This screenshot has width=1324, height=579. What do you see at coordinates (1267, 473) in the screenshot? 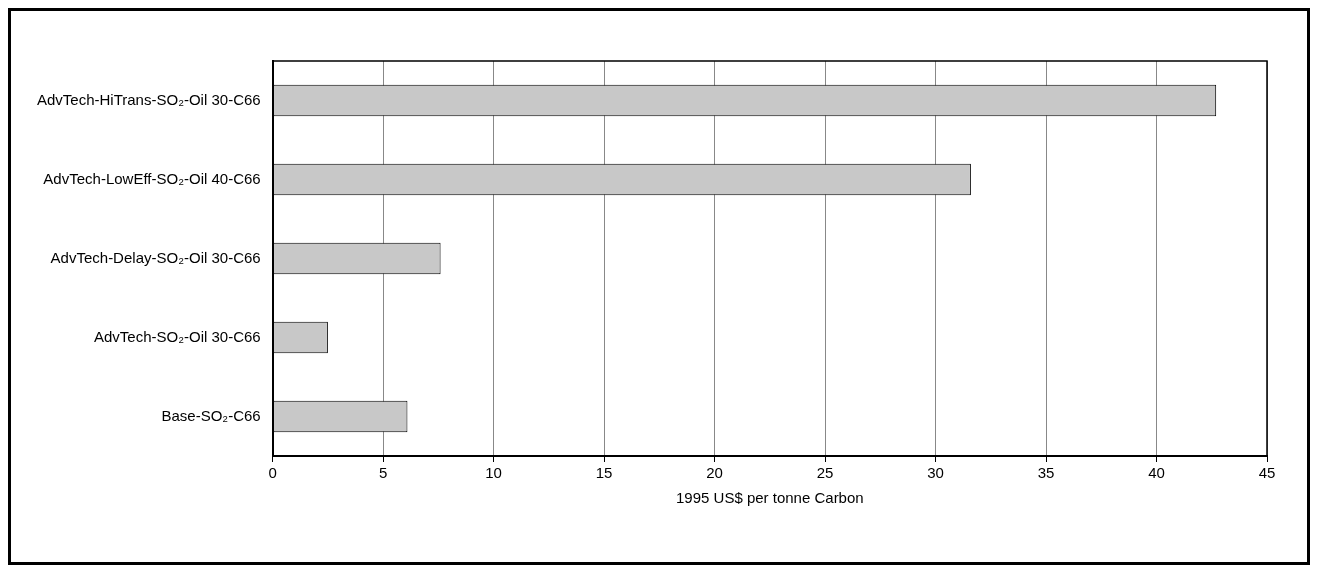
I see `x-tick-label: 45` at bounding box center [1267, 473].